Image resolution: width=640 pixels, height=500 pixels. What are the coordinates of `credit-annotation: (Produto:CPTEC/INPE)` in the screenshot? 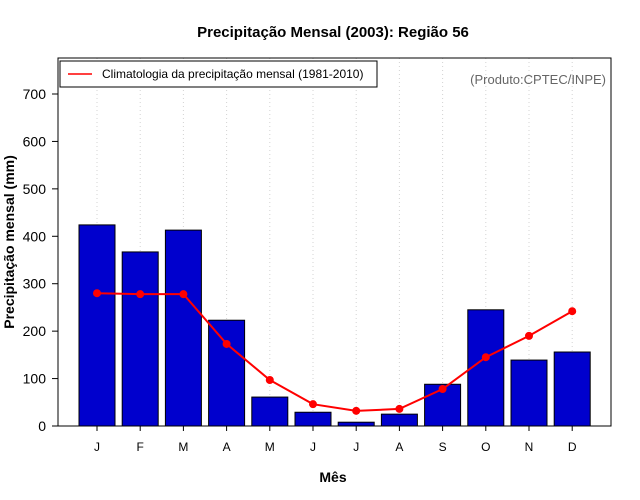 It's located at (538, 79).